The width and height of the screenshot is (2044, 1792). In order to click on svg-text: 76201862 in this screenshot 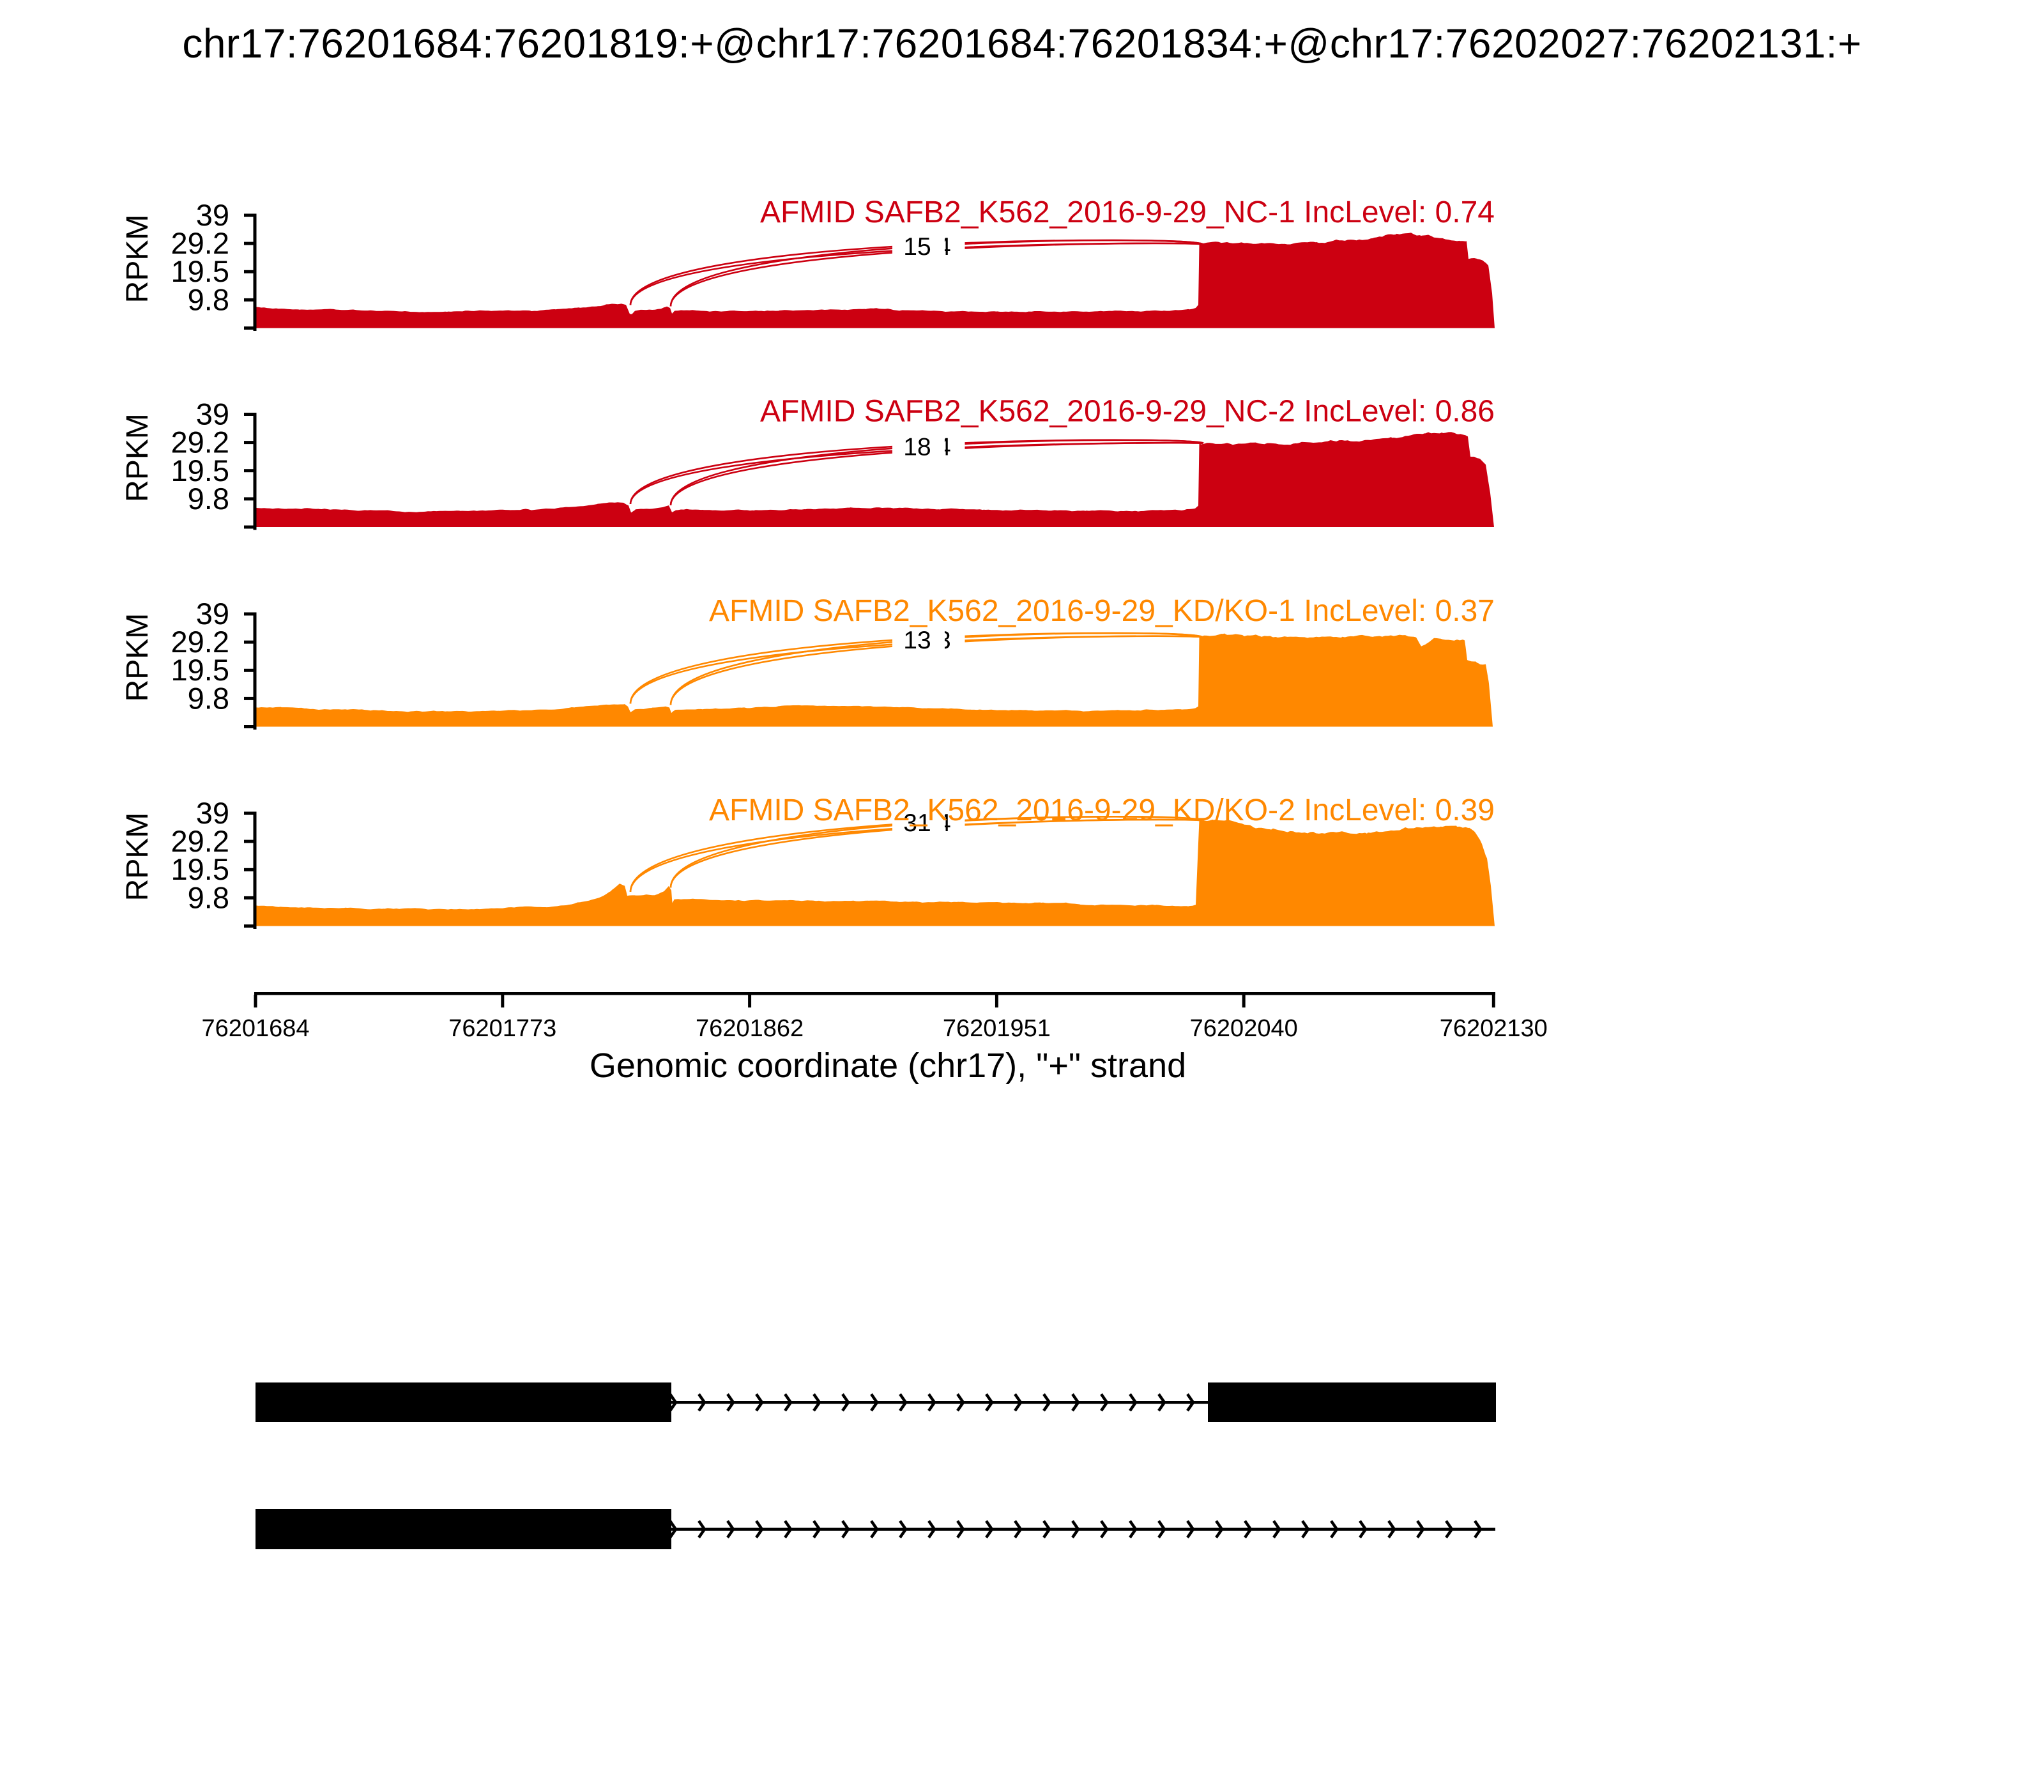, I will do `click(750, 1028)`.